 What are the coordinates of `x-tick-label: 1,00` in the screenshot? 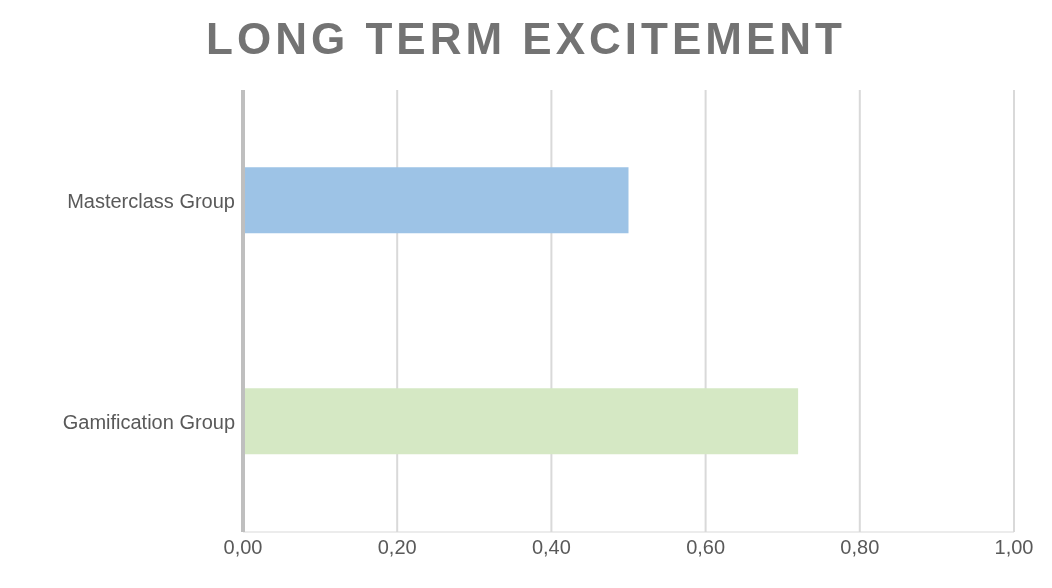 It's located at (1014, 547).